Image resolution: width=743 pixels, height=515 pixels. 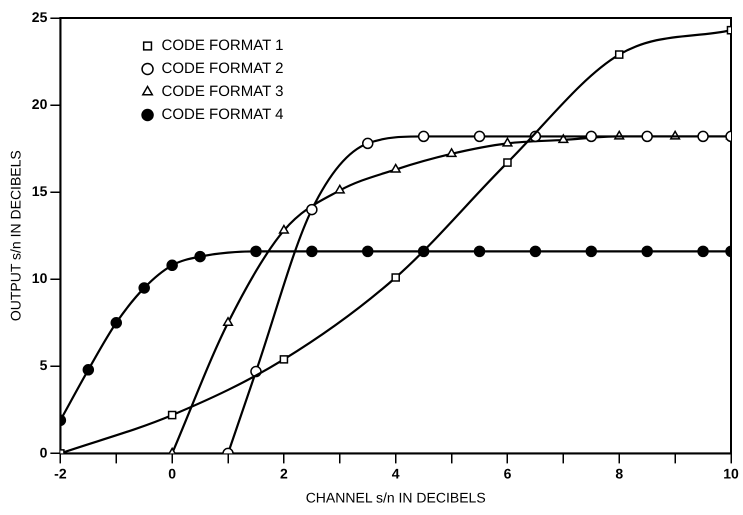 I want to click on x-tick-label: 4, so click(x=396, y=474).